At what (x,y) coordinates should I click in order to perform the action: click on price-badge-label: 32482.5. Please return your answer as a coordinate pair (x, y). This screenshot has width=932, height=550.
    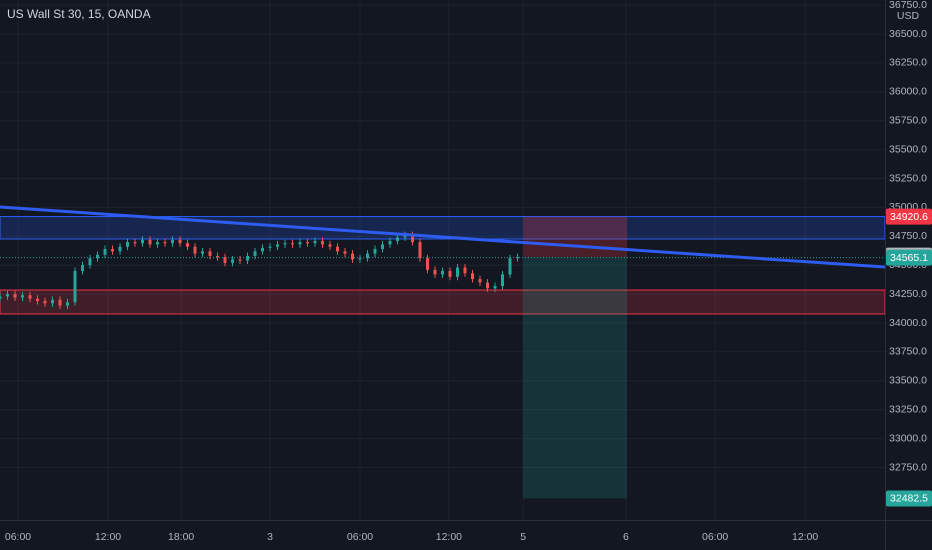
    Looking at the image, I should click on (909, 499).